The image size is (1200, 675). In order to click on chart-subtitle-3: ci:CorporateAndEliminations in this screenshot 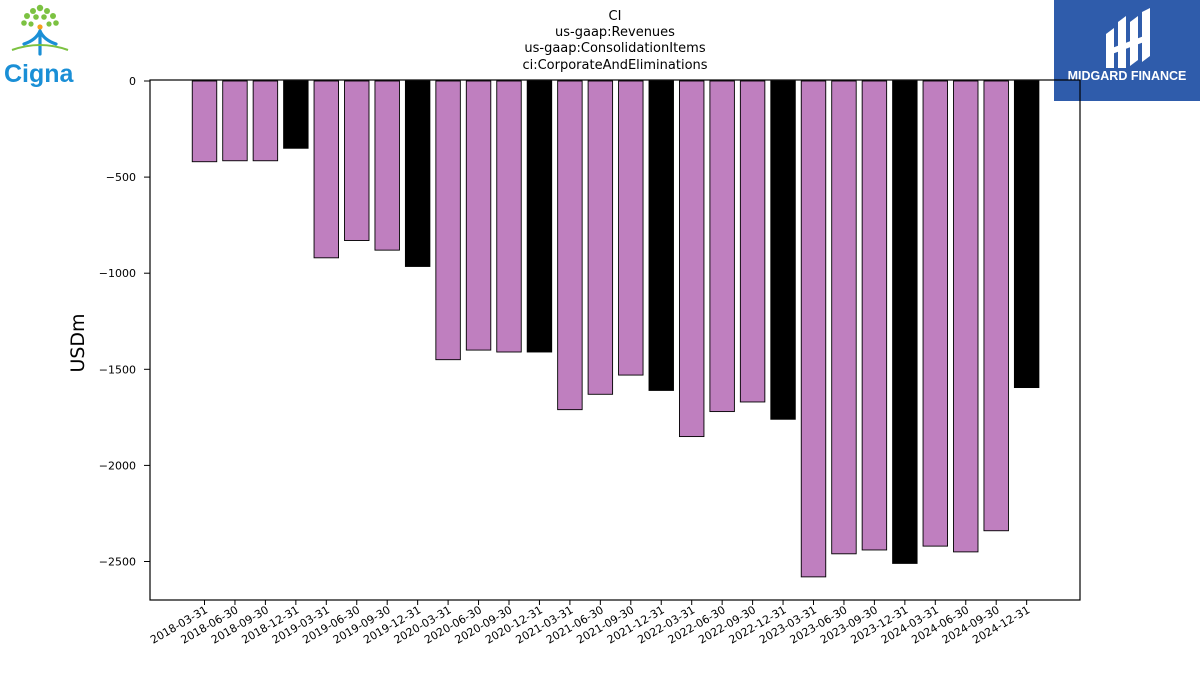, I will do `click(614, 65)`.